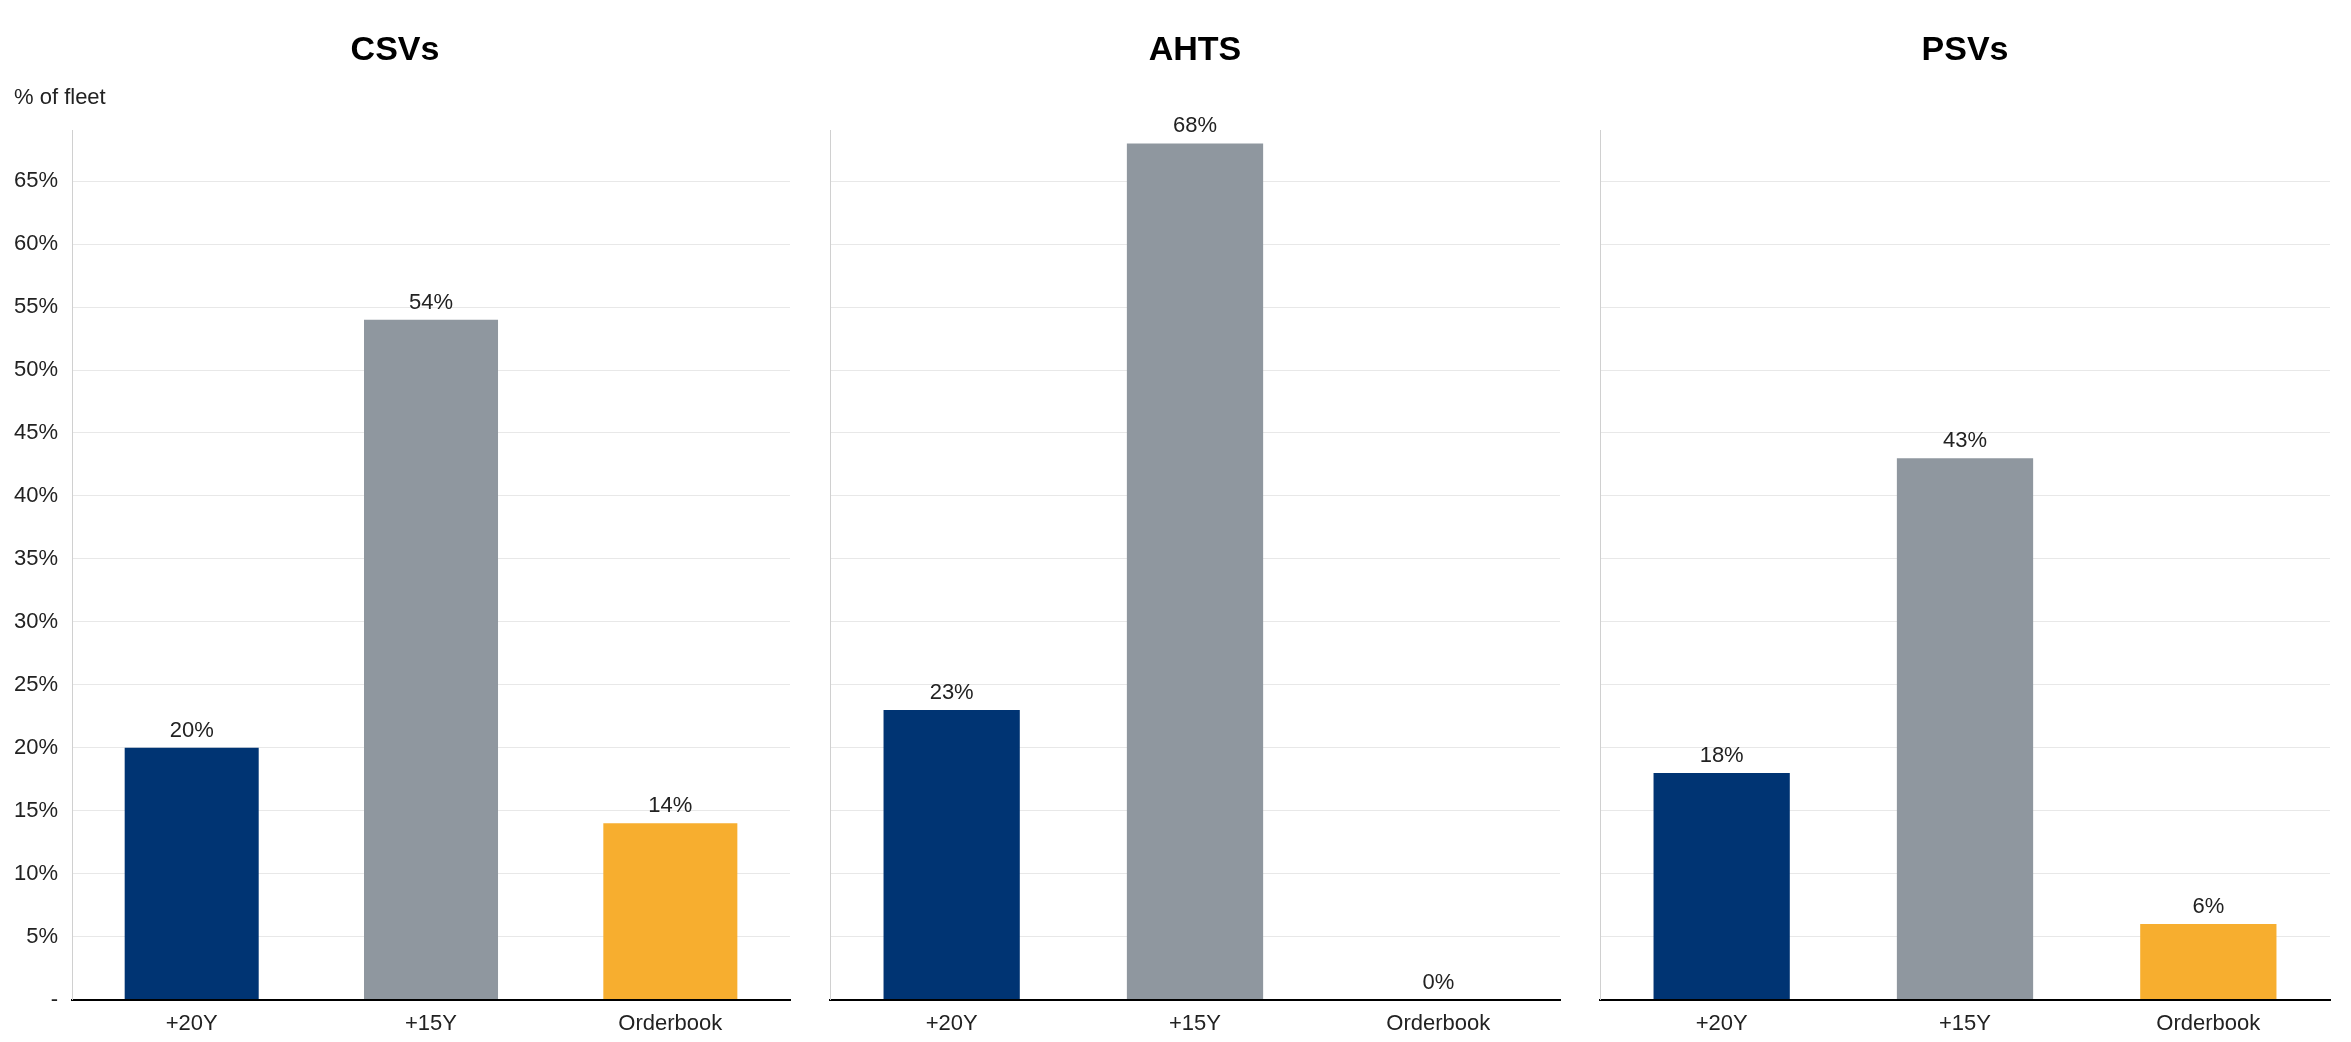 Image resolution: width=2351 pixels, height=1042 pixels. What do you see at coordinates (1965, 440) in the screenshot?
I see `data-label: 43%` at bounding box center [1965, 440].